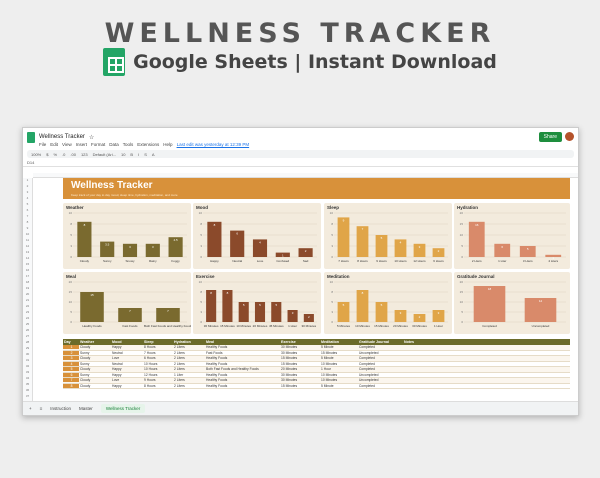  I want to click on row-number: 32, so click(27, 366).